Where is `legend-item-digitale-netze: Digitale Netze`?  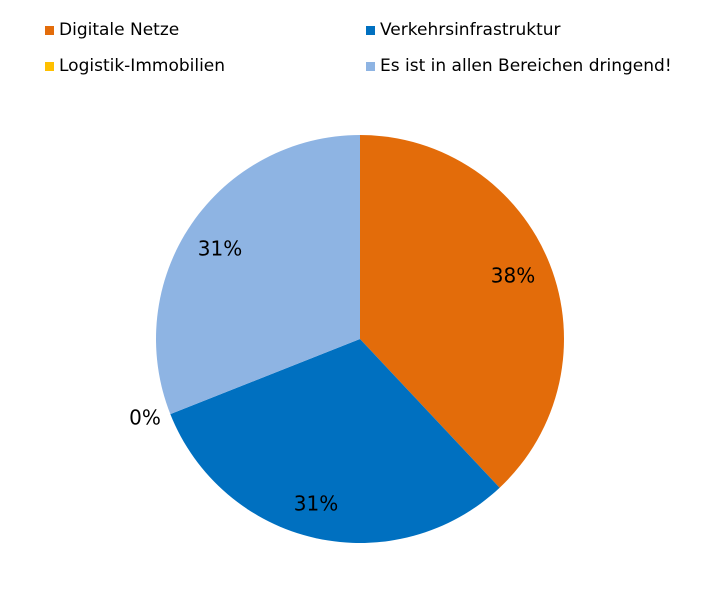
legend-item-digitale-netze: Digitale Netze is located at coordinates (112, 30).